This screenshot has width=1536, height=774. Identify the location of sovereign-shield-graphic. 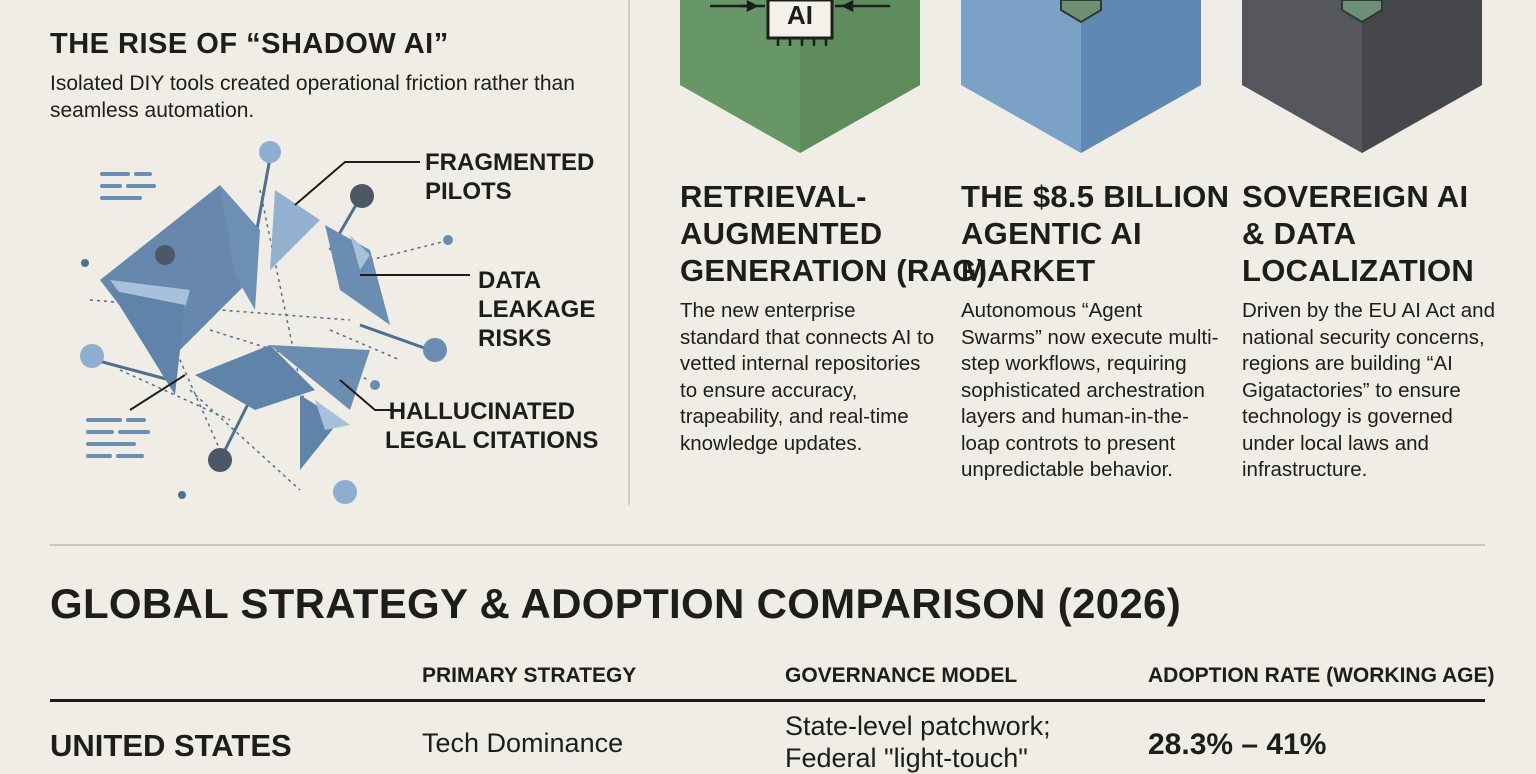
(1362, 76).